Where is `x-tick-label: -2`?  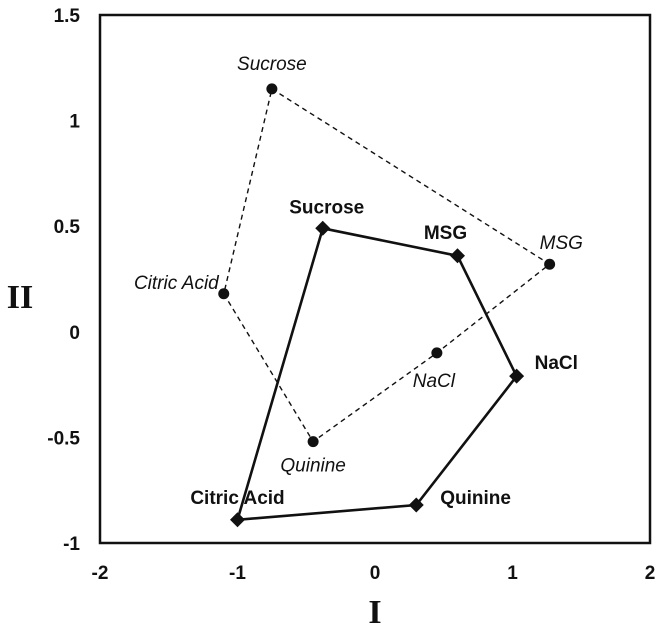 x-tick-label: -2 is located at coordinates (100, 573).